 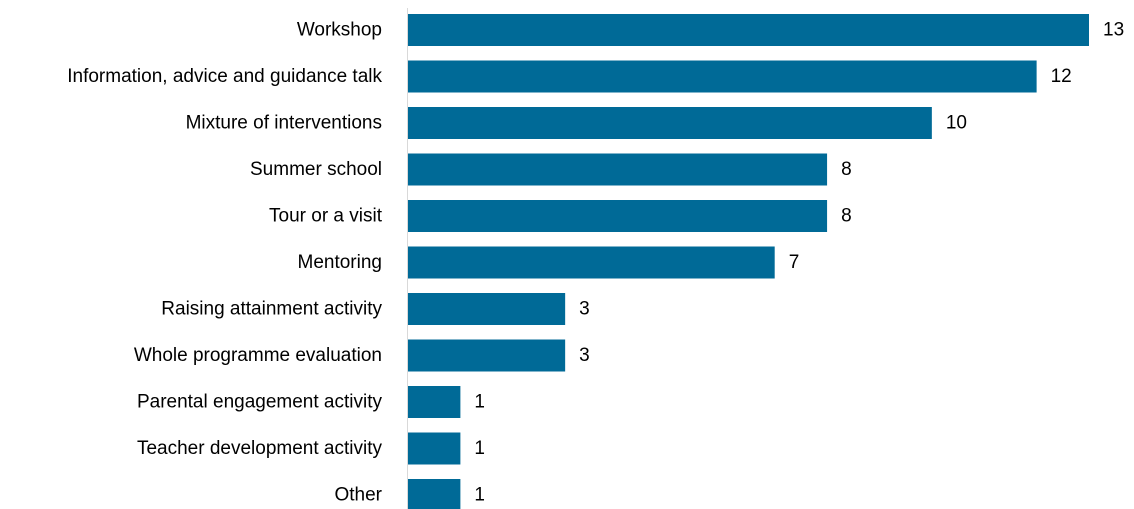 What do you see at coordinates (284, 123) in the screenshot?
I see `category-label-mixture-of-interventions: Mixture of interventions` at bounding box center [284, 123].